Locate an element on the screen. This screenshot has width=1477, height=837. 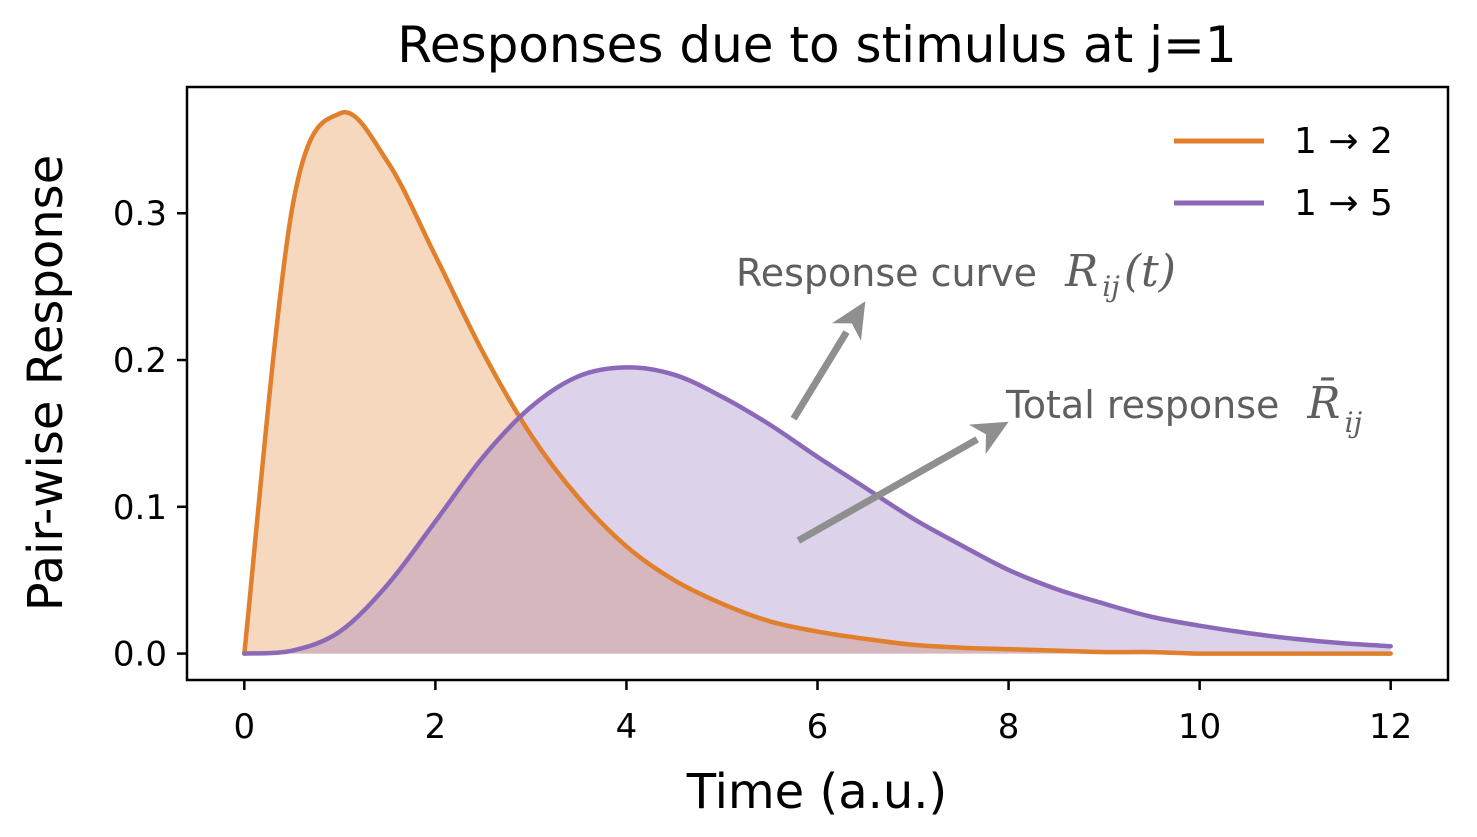
annotation-response-curve-symbol: R is located at coordinates (1081, 271).